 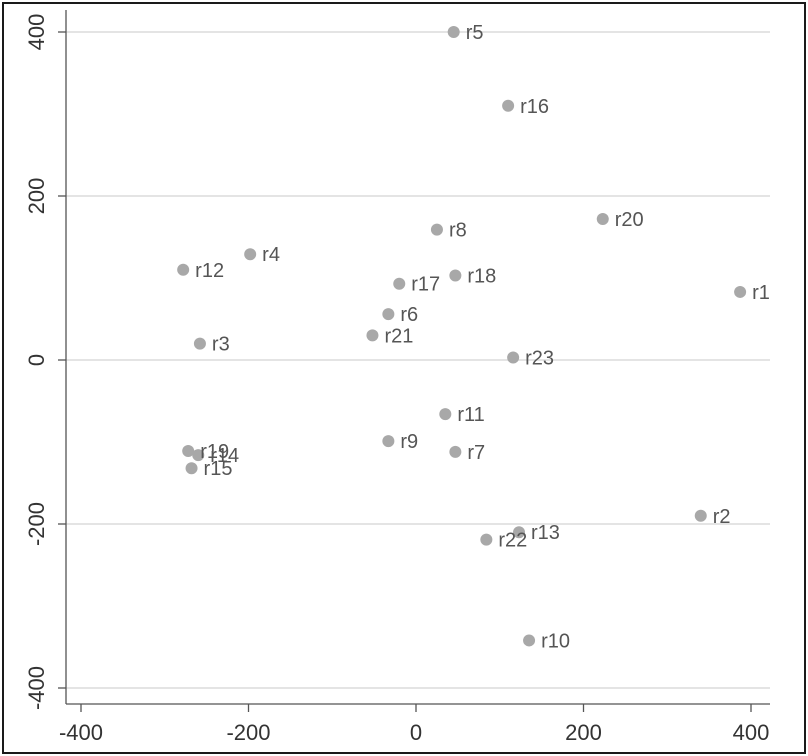 I want to click on y-tick-label: 400, so click(x=36, y=32).